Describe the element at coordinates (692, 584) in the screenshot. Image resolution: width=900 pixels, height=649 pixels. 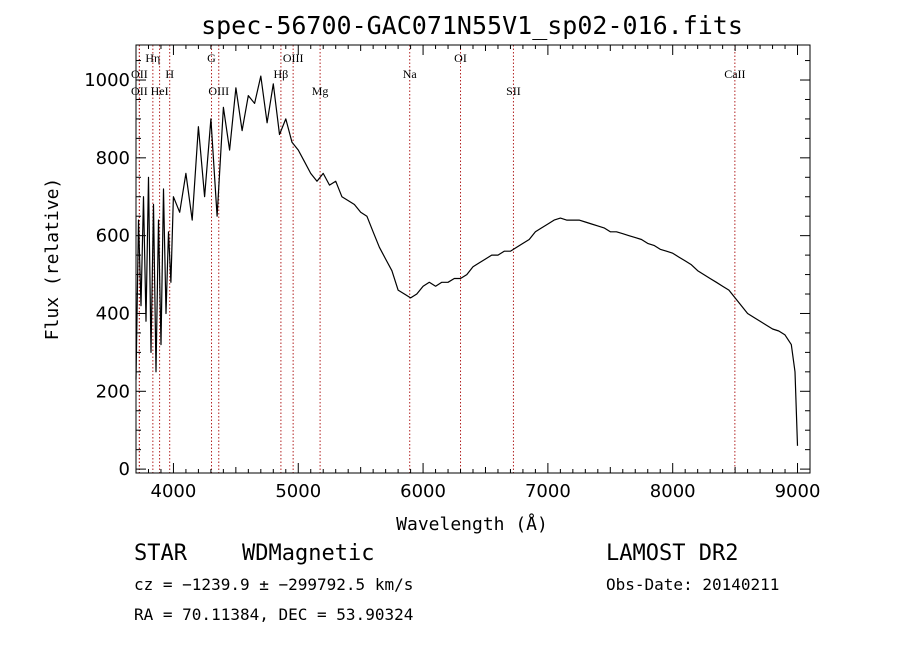
I see `obs-date: Obs-Date: 20140211` at that location.